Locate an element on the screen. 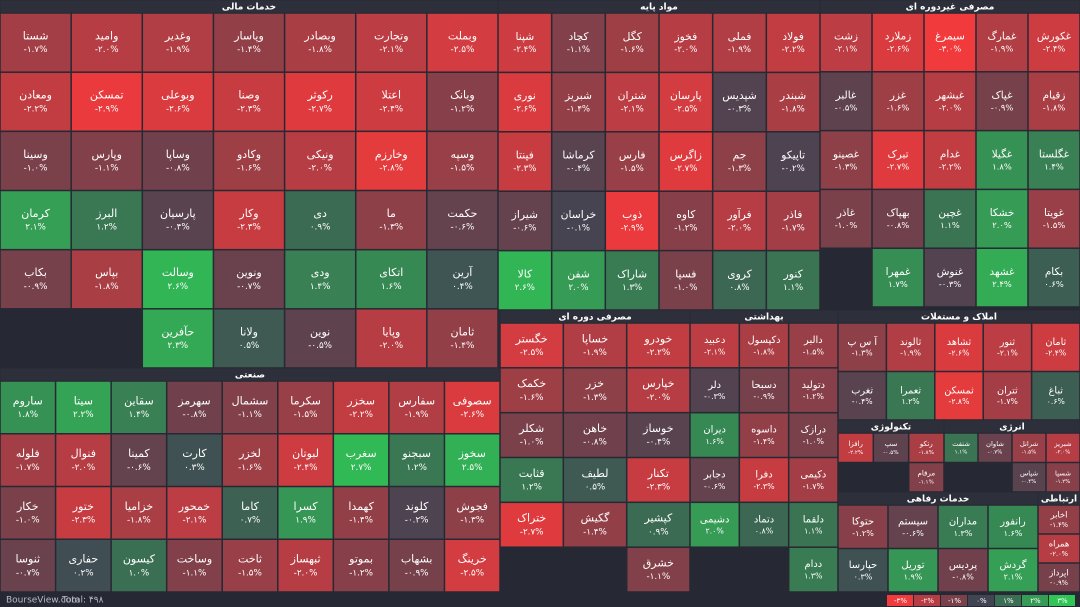 This screenshot has width=1080, height=607. stock-name: آرین is located at coordinates (463, 272).